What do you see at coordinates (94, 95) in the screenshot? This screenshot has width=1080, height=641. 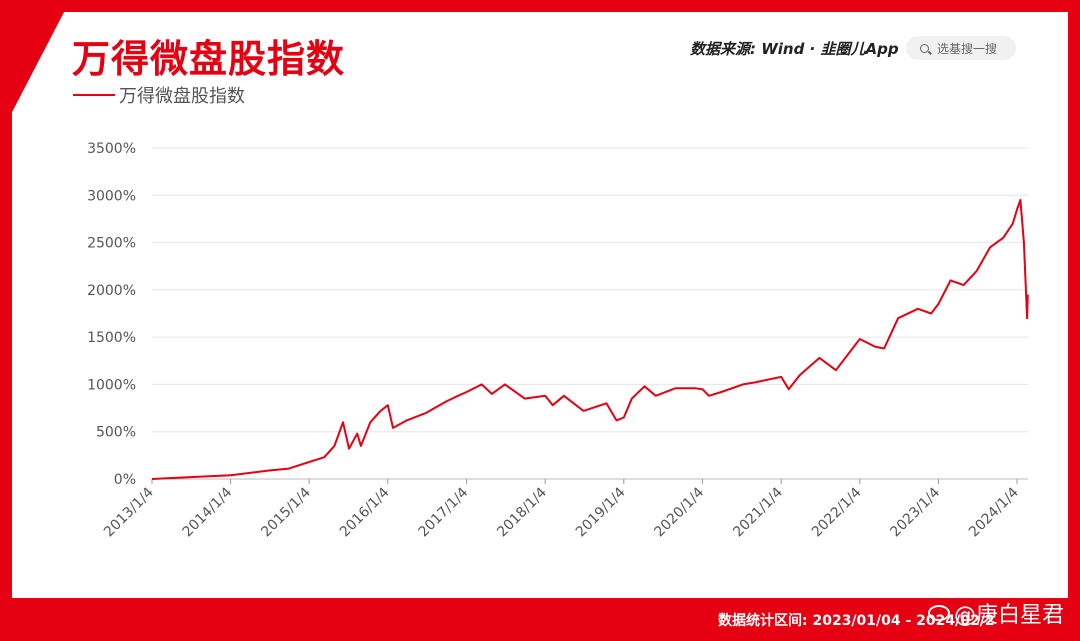 I see `legend-line-swatch` at bounding box center [94, 95].